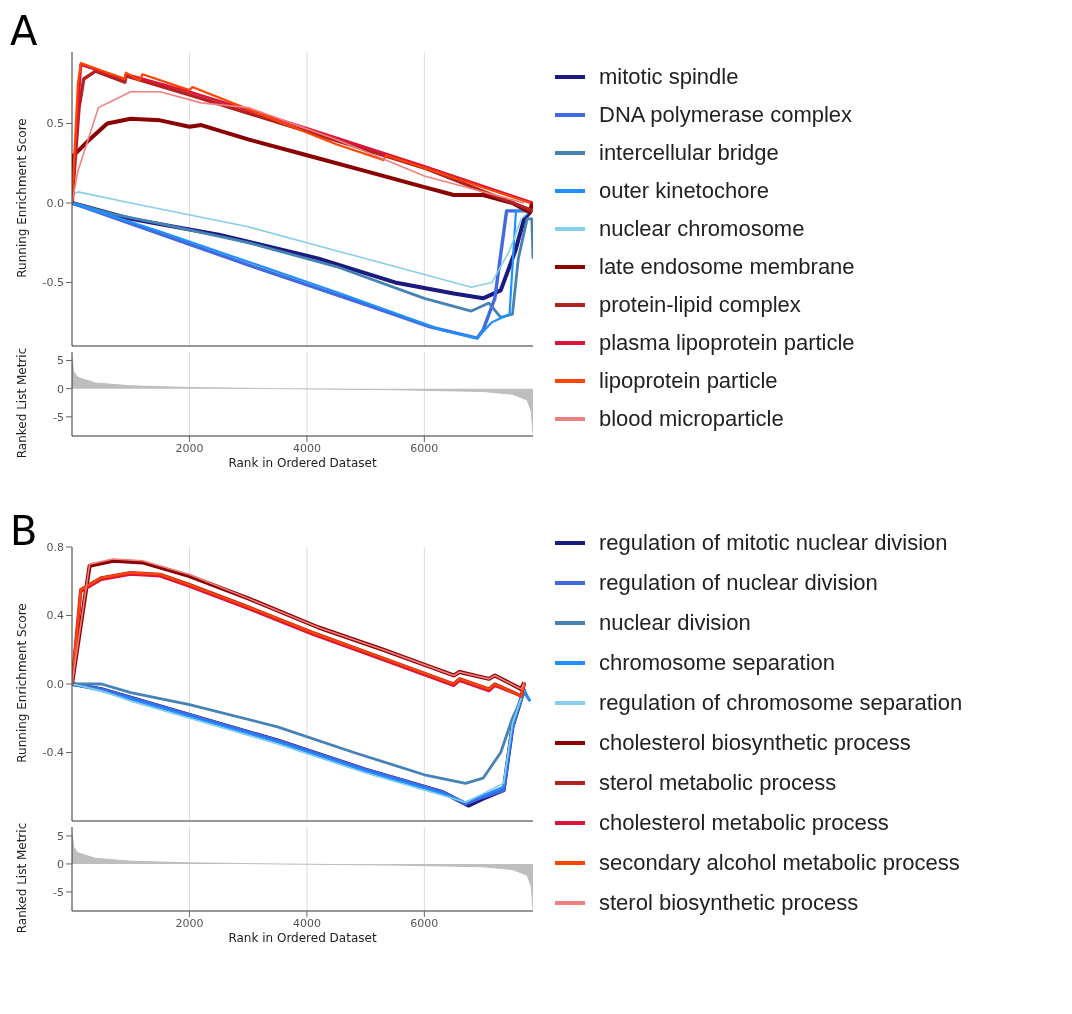 The width and height of the screenshot is (1072, 1014). What do you see at coordinates (773, 543) in the screenshot?
I see `legend-label: regulation of mitotic nuclear division` at bounding box center [773, 543].